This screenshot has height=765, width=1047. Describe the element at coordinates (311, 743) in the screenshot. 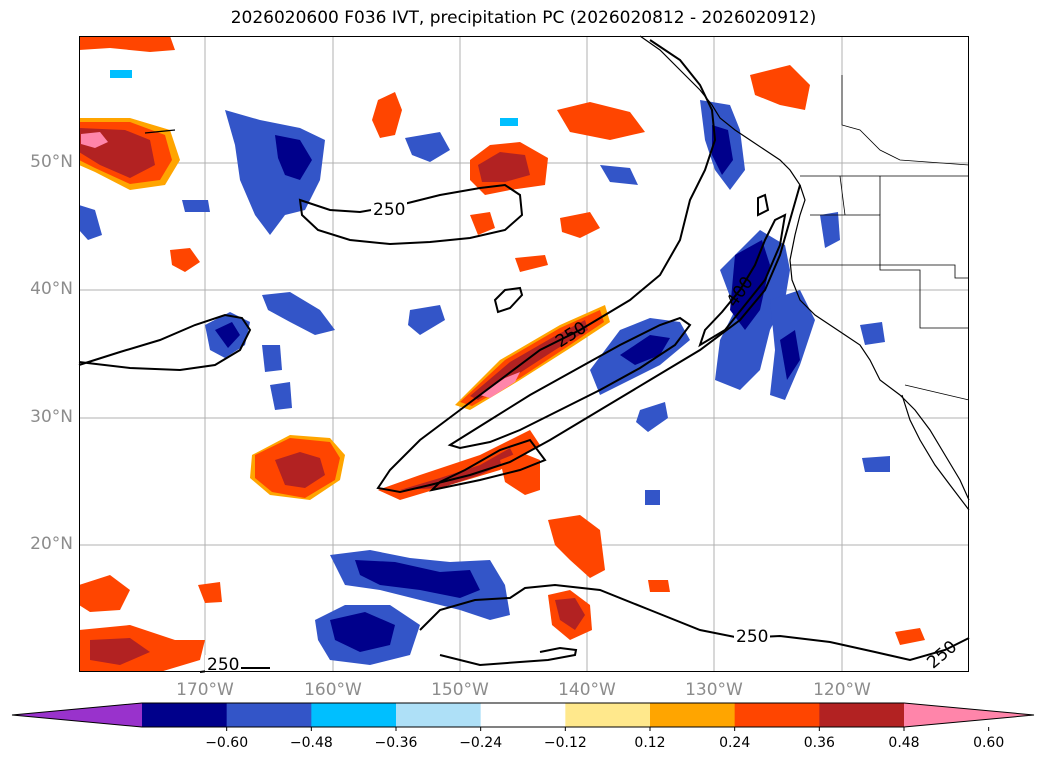

I see `colorbar-tick-label: −0.48` at that location.